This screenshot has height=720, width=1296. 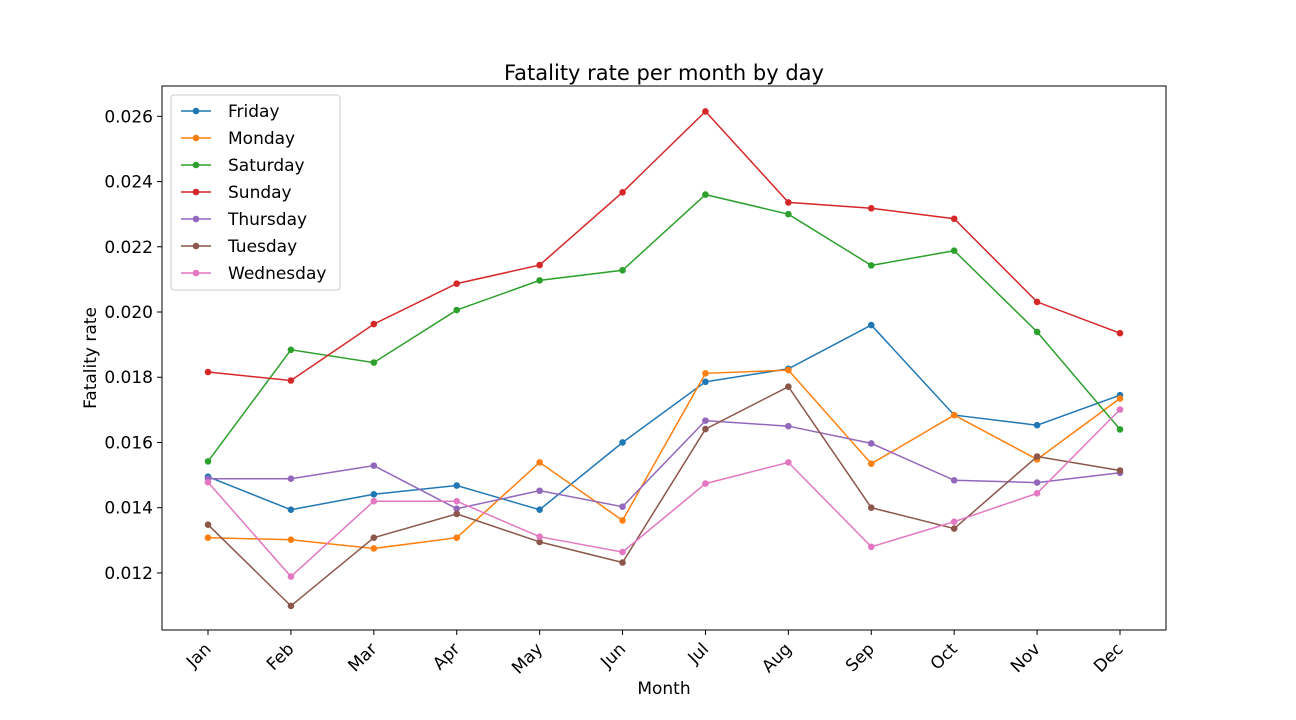 What do you see at coordinates (664, 464) in the screenshot?
I see `series-thursday` at bounding box center [664, 464].